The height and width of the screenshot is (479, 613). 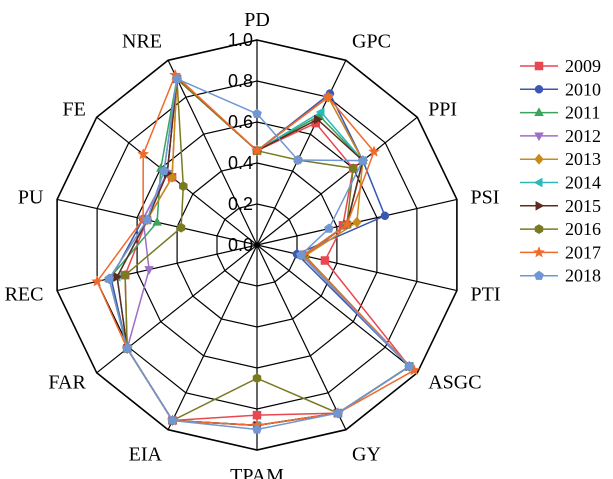 I want to click on data-point-2017-pd, so click(x=257, y=150).